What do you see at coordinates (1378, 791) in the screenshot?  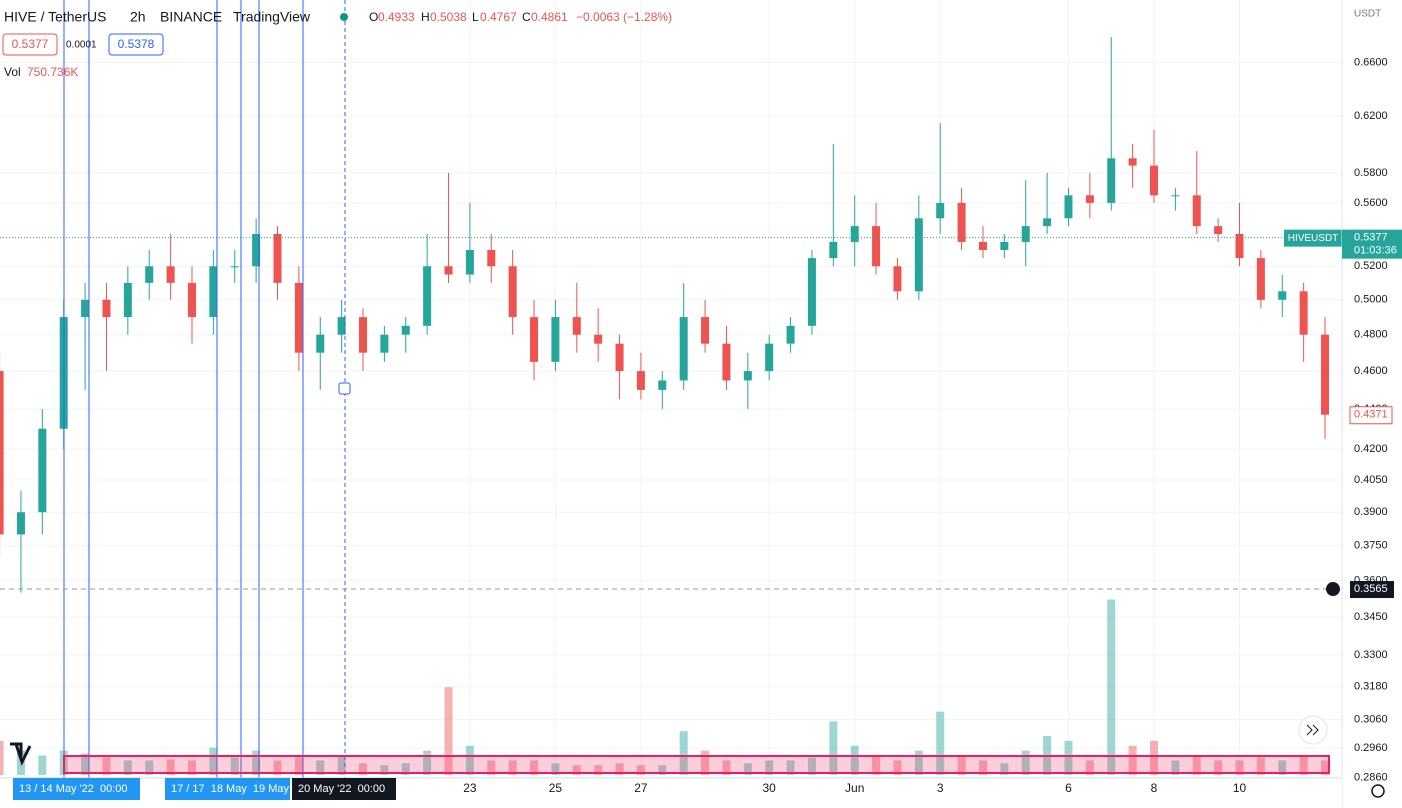 I see `settings` at bounding box center [1378, 791].